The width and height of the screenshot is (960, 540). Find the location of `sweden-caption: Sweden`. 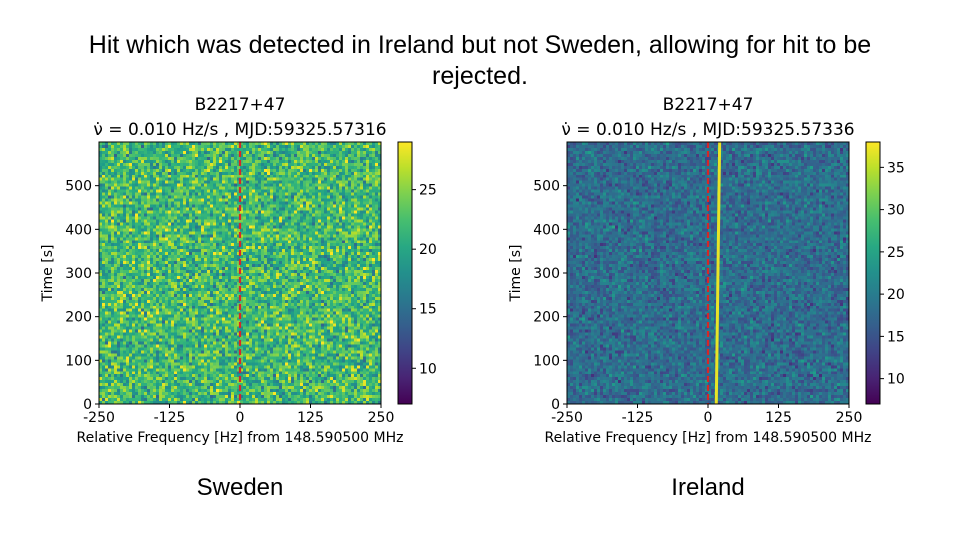

sweden-caption: Sweden is located at coordinates (240, 487).